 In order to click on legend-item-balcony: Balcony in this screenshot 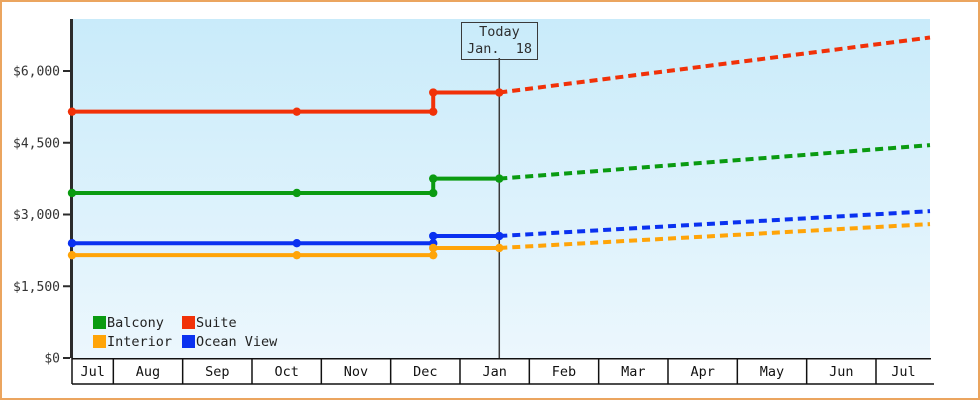, I will do `click(137, 323)`.